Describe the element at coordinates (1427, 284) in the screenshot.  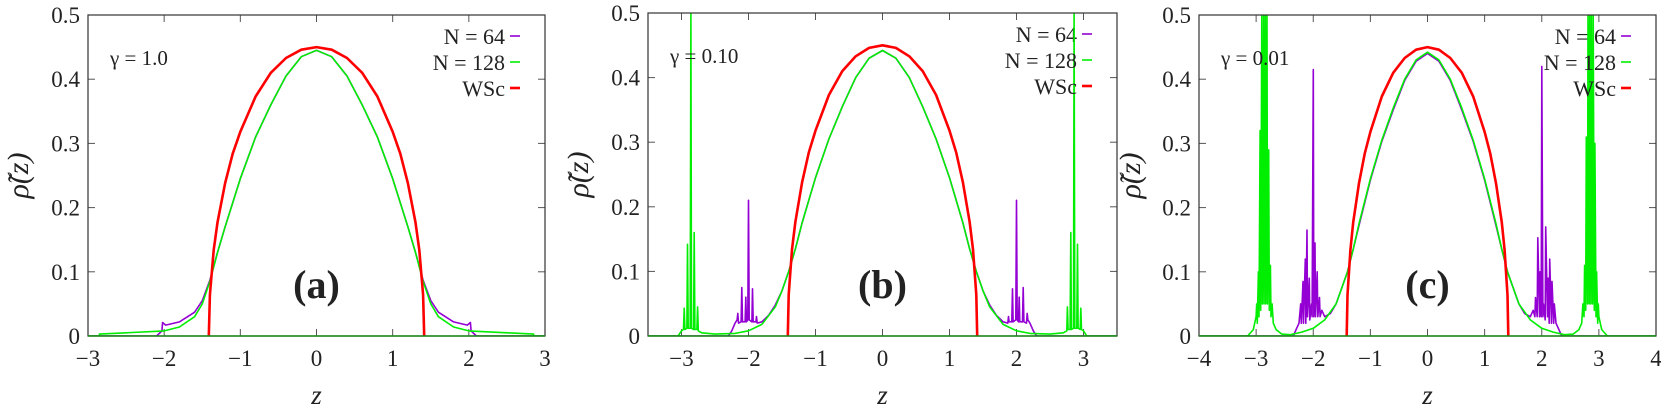
I see `panel-label: (c)` at that location.